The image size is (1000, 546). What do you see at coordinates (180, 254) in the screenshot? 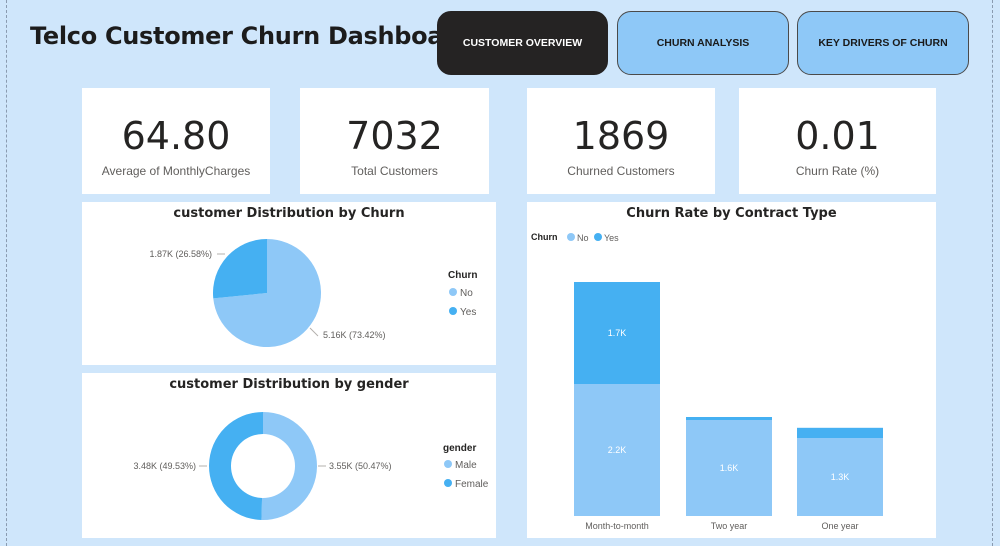
I see `pie-label-yes: 1.87K (26.58%)` at bounding box center [180, 254].